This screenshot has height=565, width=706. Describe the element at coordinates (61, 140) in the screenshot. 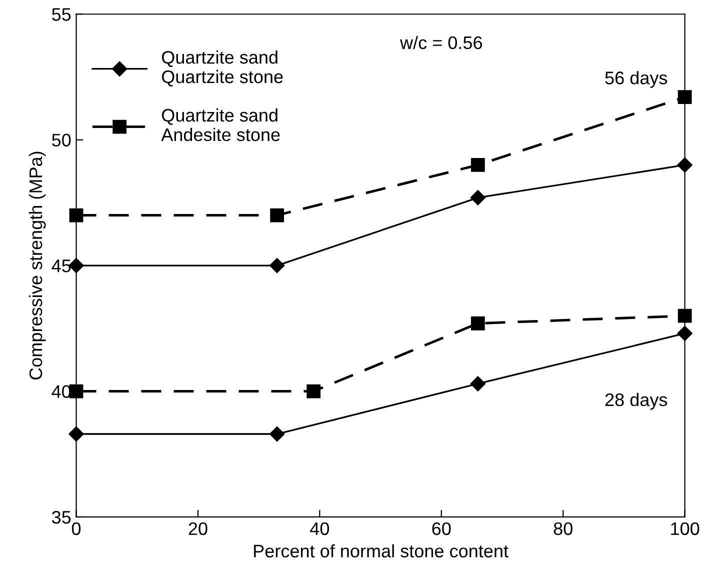

I see `y-tick-label: 50` at that location.